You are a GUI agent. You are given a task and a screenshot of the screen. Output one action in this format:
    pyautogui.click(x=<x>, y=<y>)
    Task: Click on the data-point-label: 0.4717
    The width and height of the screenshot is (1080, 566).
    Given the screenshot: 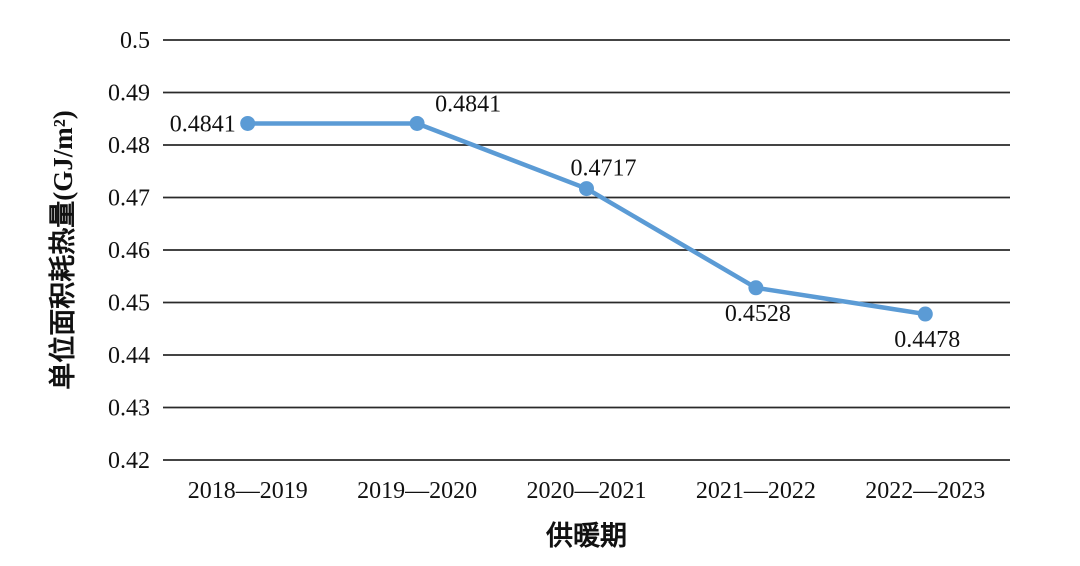 What is the action you would take?
    pyautogui.click(x=604, y=169)
    